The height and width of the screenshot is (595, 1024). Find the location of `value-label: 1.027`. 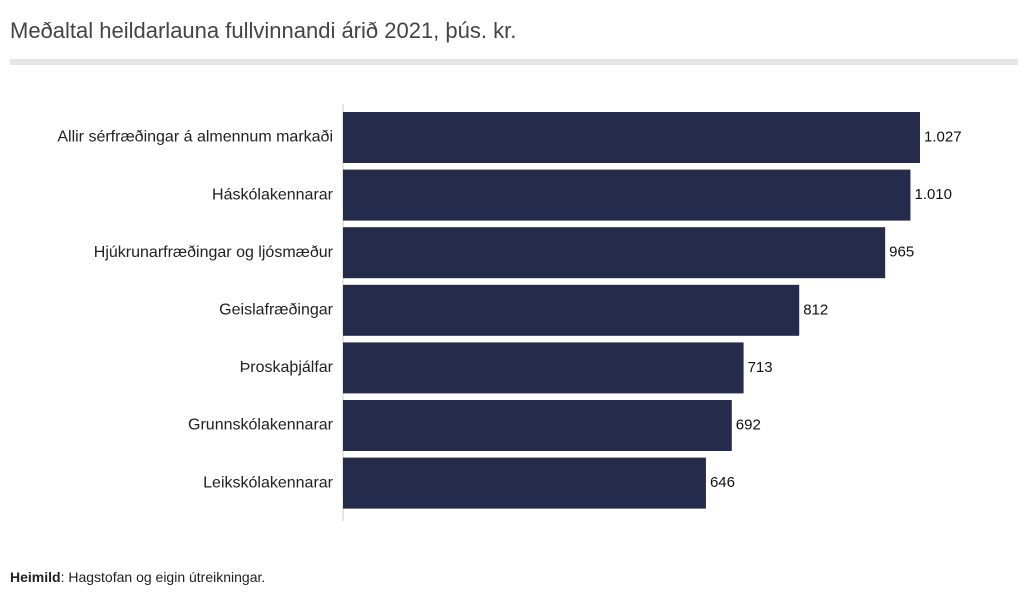

value-label: 1.027 is located at coordinates (943, 136).